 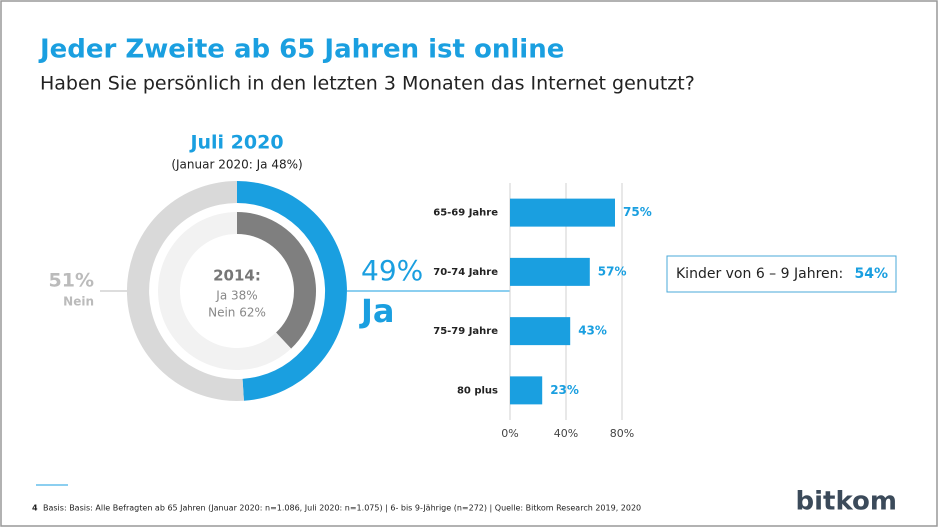 What do you see at coordinates (377, 311) in the screenshot?
I see `category-label: Ja` at bounding box center [377, 311].